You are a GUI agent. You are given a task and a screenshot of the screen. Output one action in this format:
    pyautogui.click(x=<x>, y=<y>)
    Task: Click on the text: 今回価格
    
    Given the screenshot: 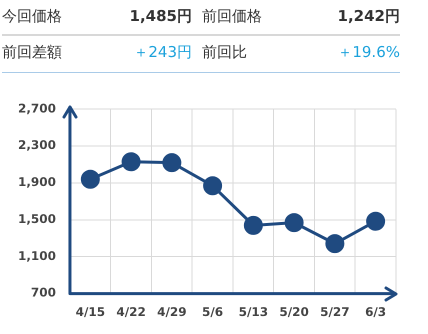 What is the action you would take?
    pyautogui.click(x=48, y=18)
    